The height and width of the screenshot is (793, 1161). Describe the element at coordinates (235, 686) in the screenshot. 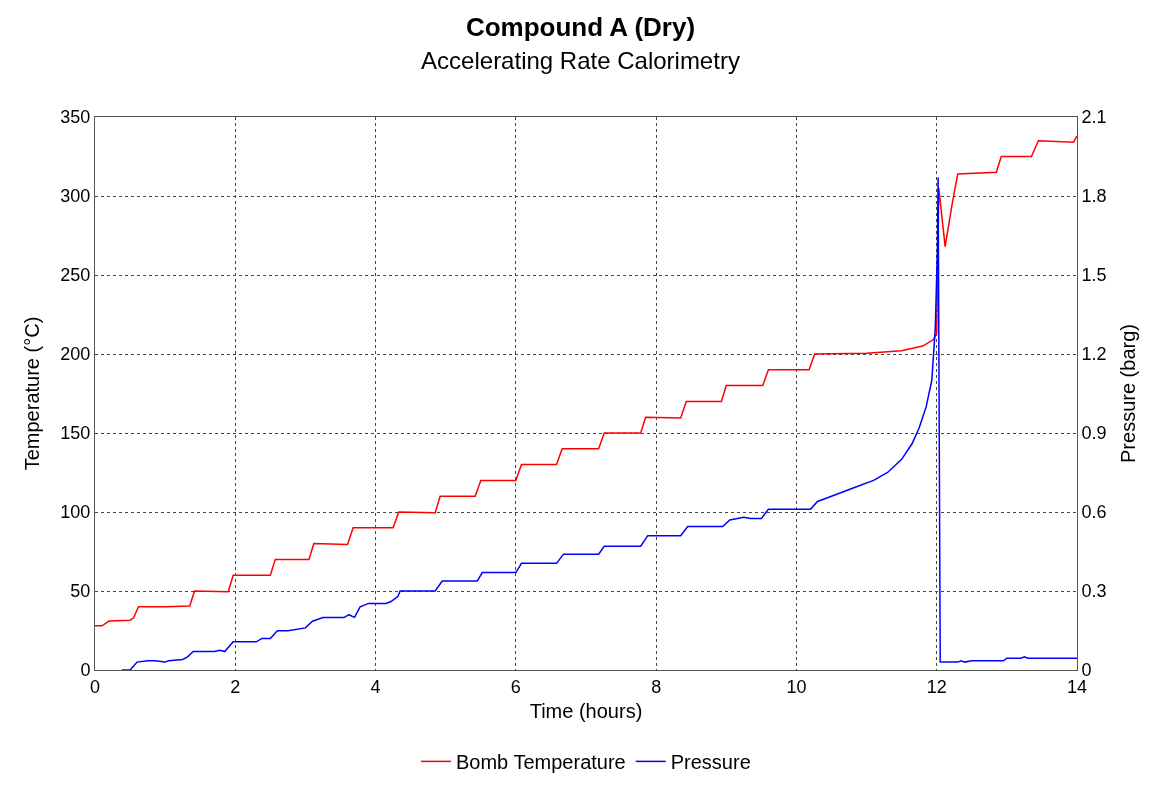

I see `x-tick-label: 2` at that location.